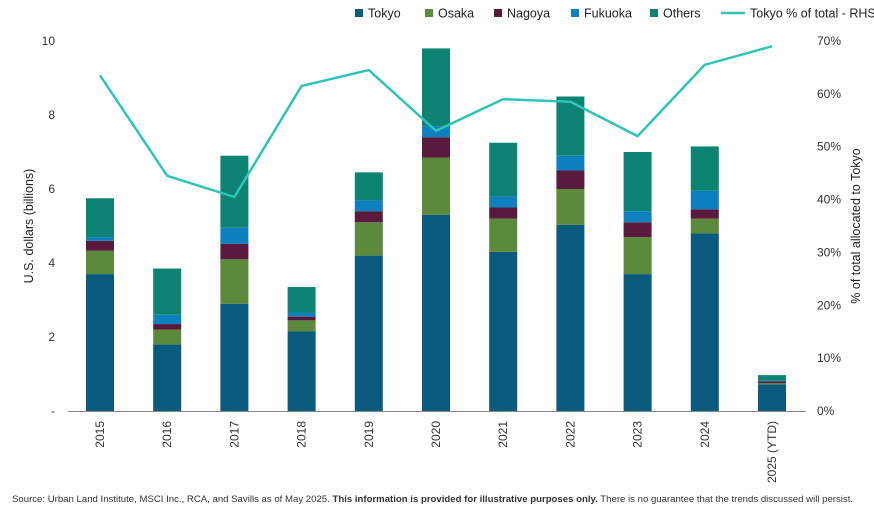  Describe the element at coordinates (829, 252) in the screenshot. I see `y2-tick-label: 30%` at that location.